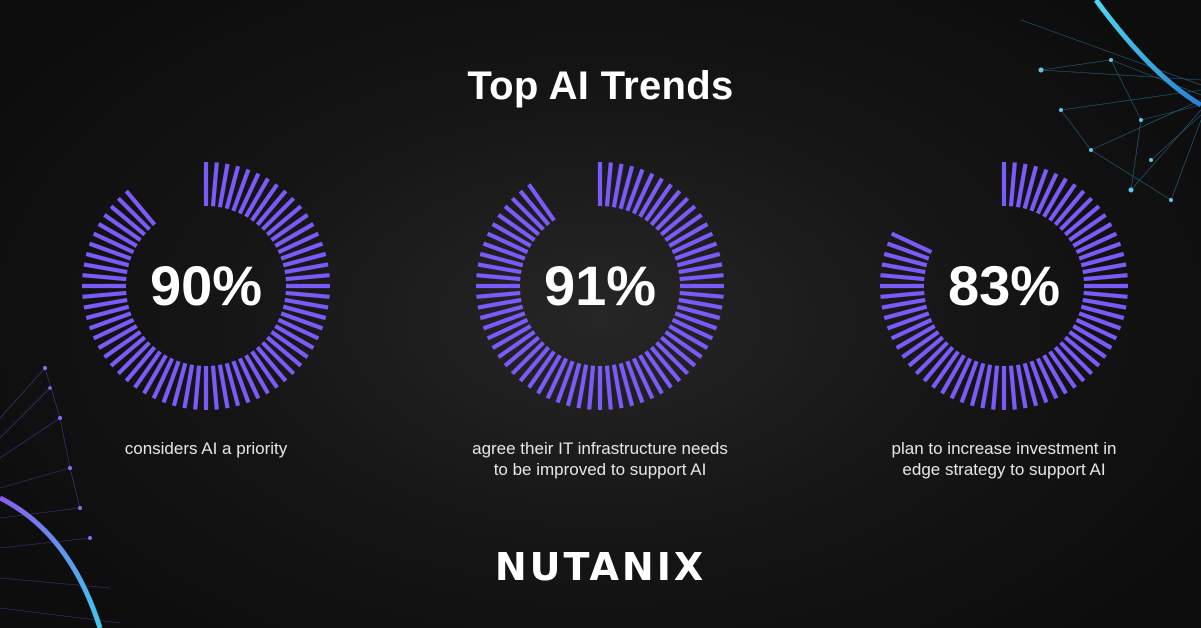 The width and height of the screenshot is (1201, 628). Describe the element at coordinates (206, 448) in the screenshot. I see `stat-caption: considers AI a priority` at that location.